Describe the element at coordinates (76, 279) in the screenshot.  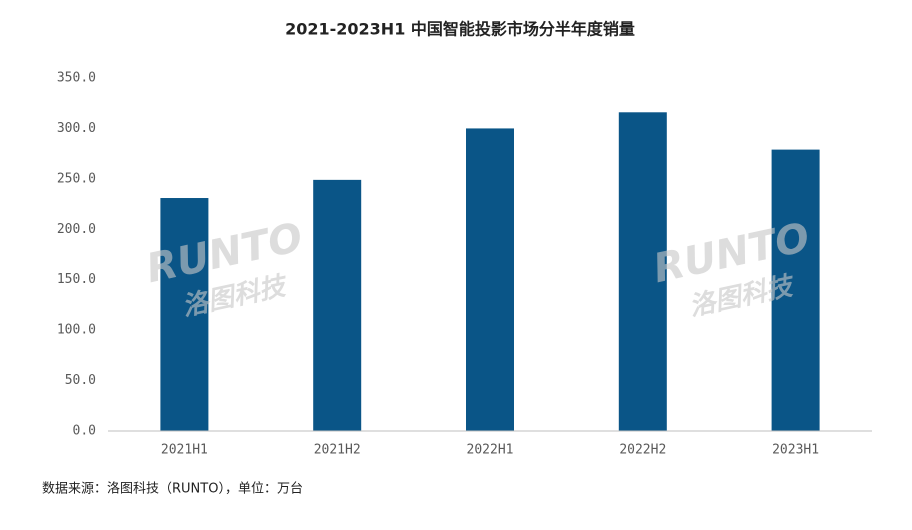
I see `y-tick-label: 150.0` at that location.